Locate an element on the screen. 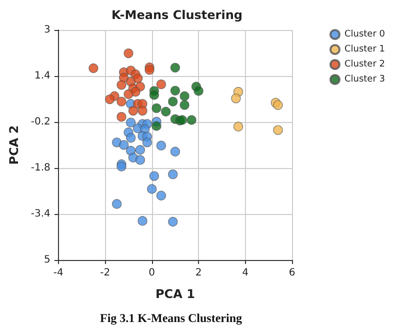  legend-label: Cluster 0 is located at coordinates (365, 35).